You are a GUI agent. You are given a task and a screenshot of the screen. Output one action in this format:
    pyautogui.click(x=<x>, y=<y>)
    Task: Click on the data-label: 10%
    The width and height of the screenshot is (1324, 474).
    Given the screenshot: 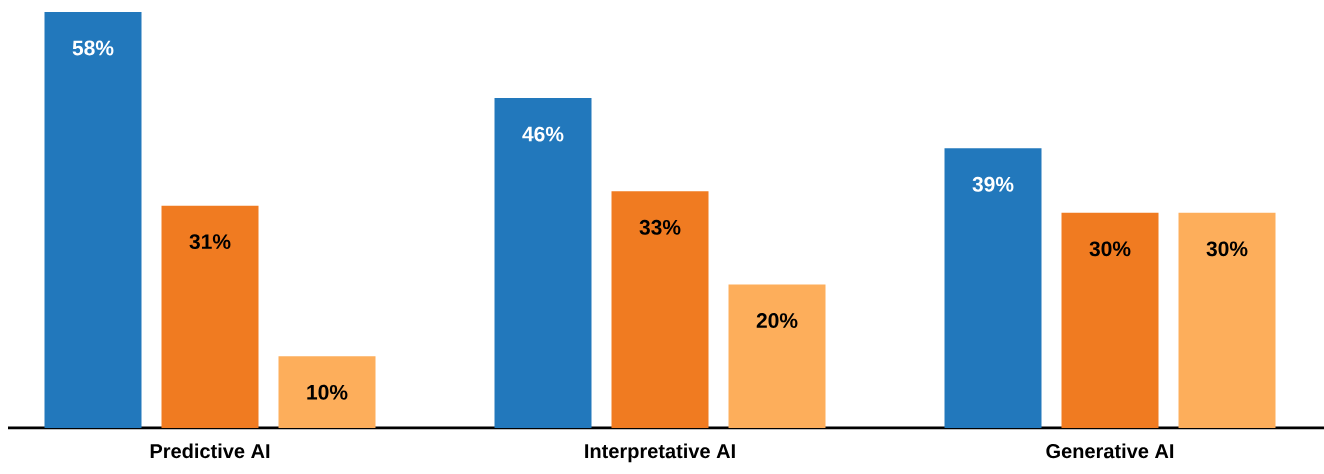 What is the action you would take?
    pyautogui.click(x=327, y=392)
    